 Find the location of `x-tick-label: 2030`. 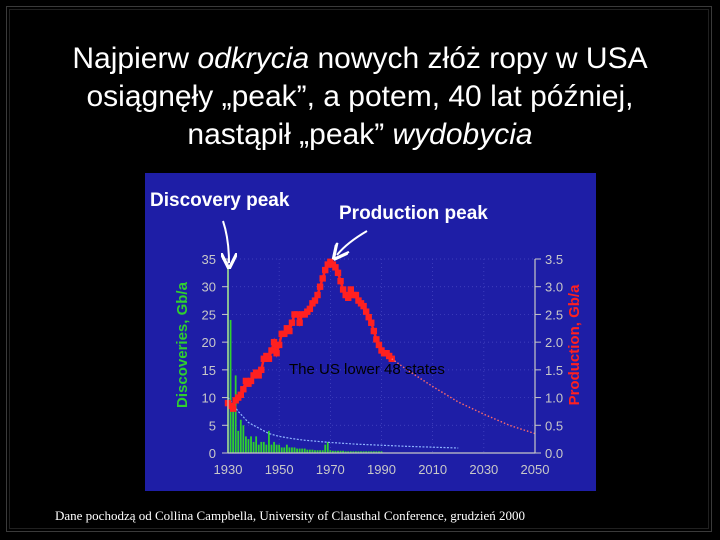

x-tick-label: 2030 is located at coordinates (483, 469).